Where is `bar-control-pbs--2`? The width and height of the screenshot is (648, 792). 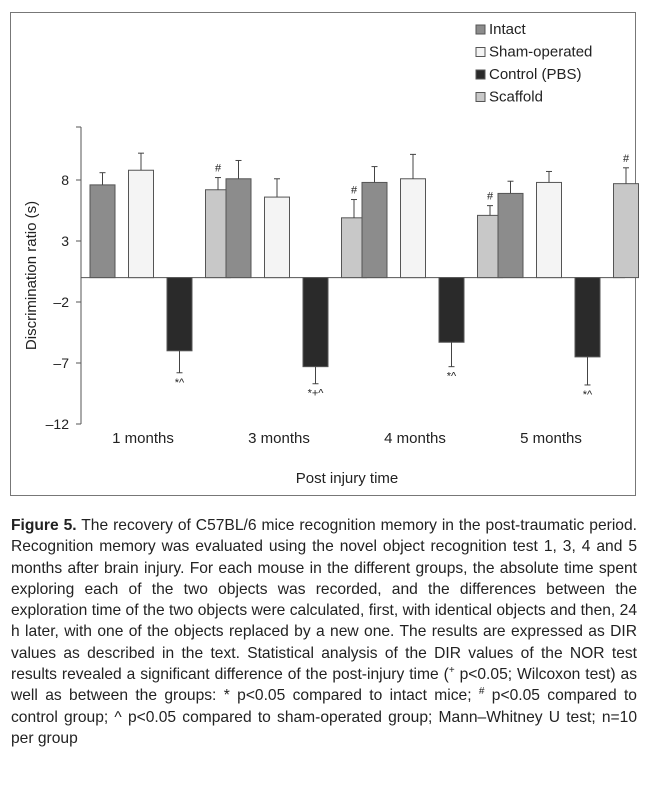 bar-control-pbs--2 is located at coordinates (315, 322).